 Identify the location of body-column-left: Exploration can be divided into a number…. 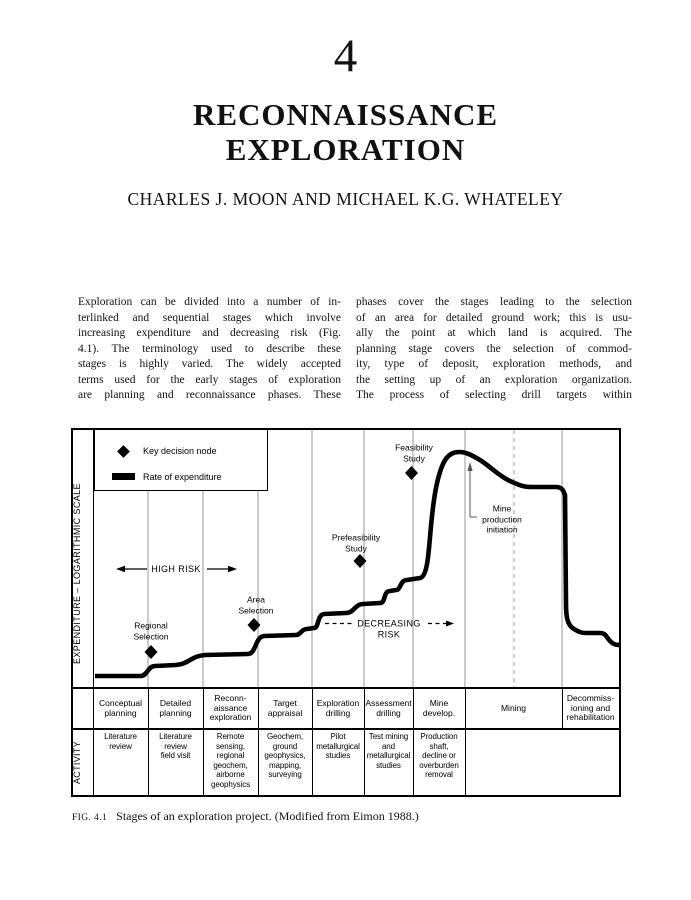
(209, 349).